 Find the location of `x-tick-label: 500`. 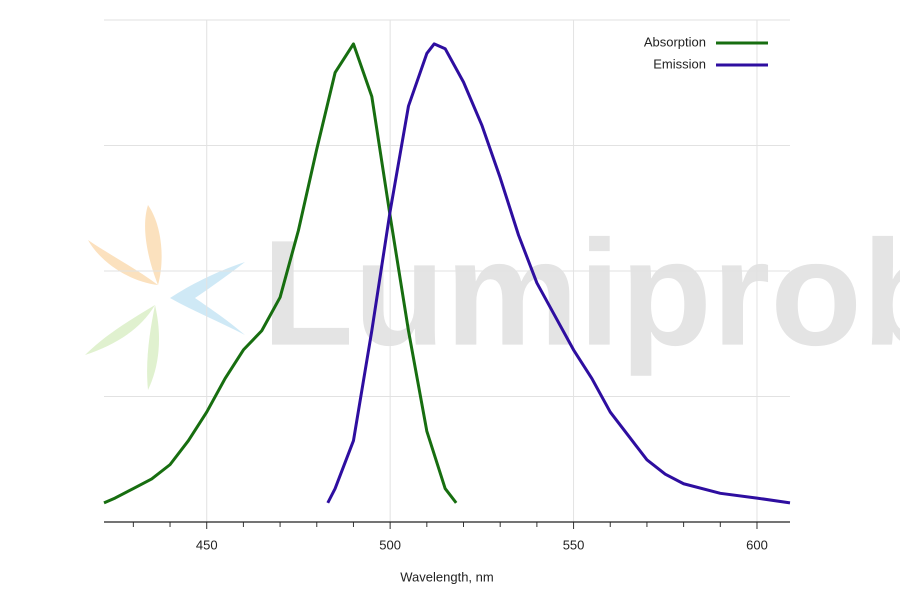

x-tick-label: 500 is located at coordinates (390, 544).